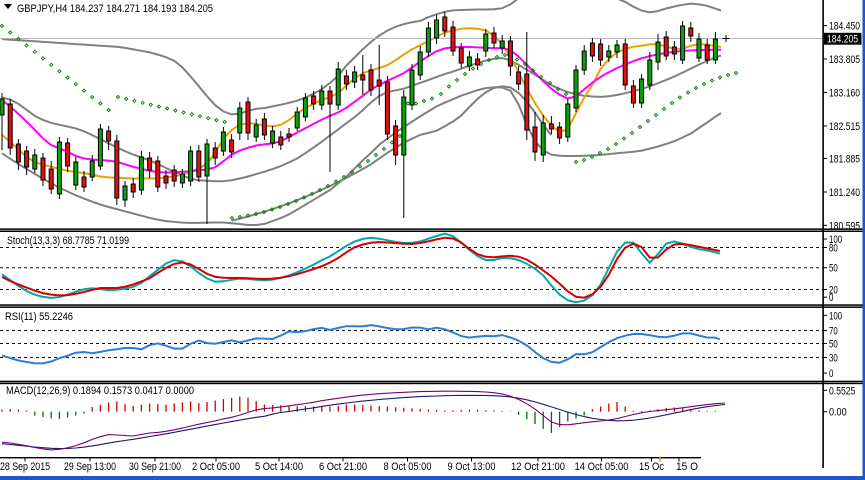 Image resolution: width=865 pixels, height=480 pixels. What do you see at coordinates (833, 291) in the screenshot?
I see `svg-text: 20` at bounding box center [833, 291].